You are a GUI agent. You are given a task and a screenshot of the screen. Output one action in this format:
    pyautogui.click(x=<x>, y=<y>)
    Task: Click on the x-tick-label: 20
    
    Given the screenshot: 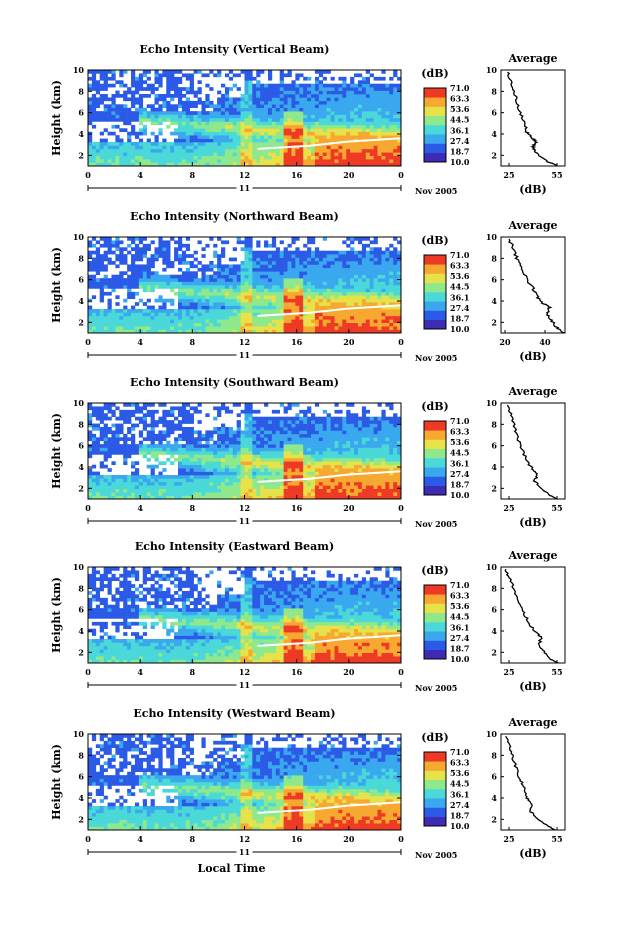 What is the action you would take?
    pyautogui.click(x=349, y=342)
    